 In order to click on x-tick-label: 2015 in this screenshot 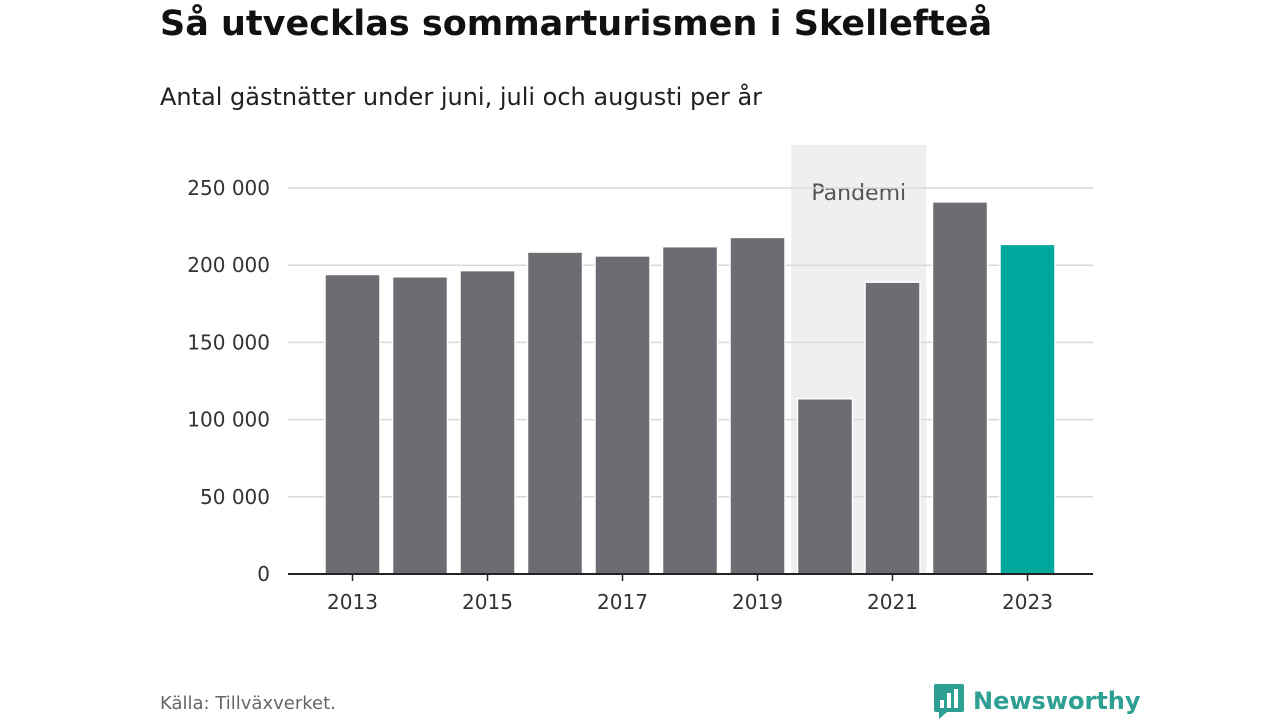, I will do `click(487, 602)`.